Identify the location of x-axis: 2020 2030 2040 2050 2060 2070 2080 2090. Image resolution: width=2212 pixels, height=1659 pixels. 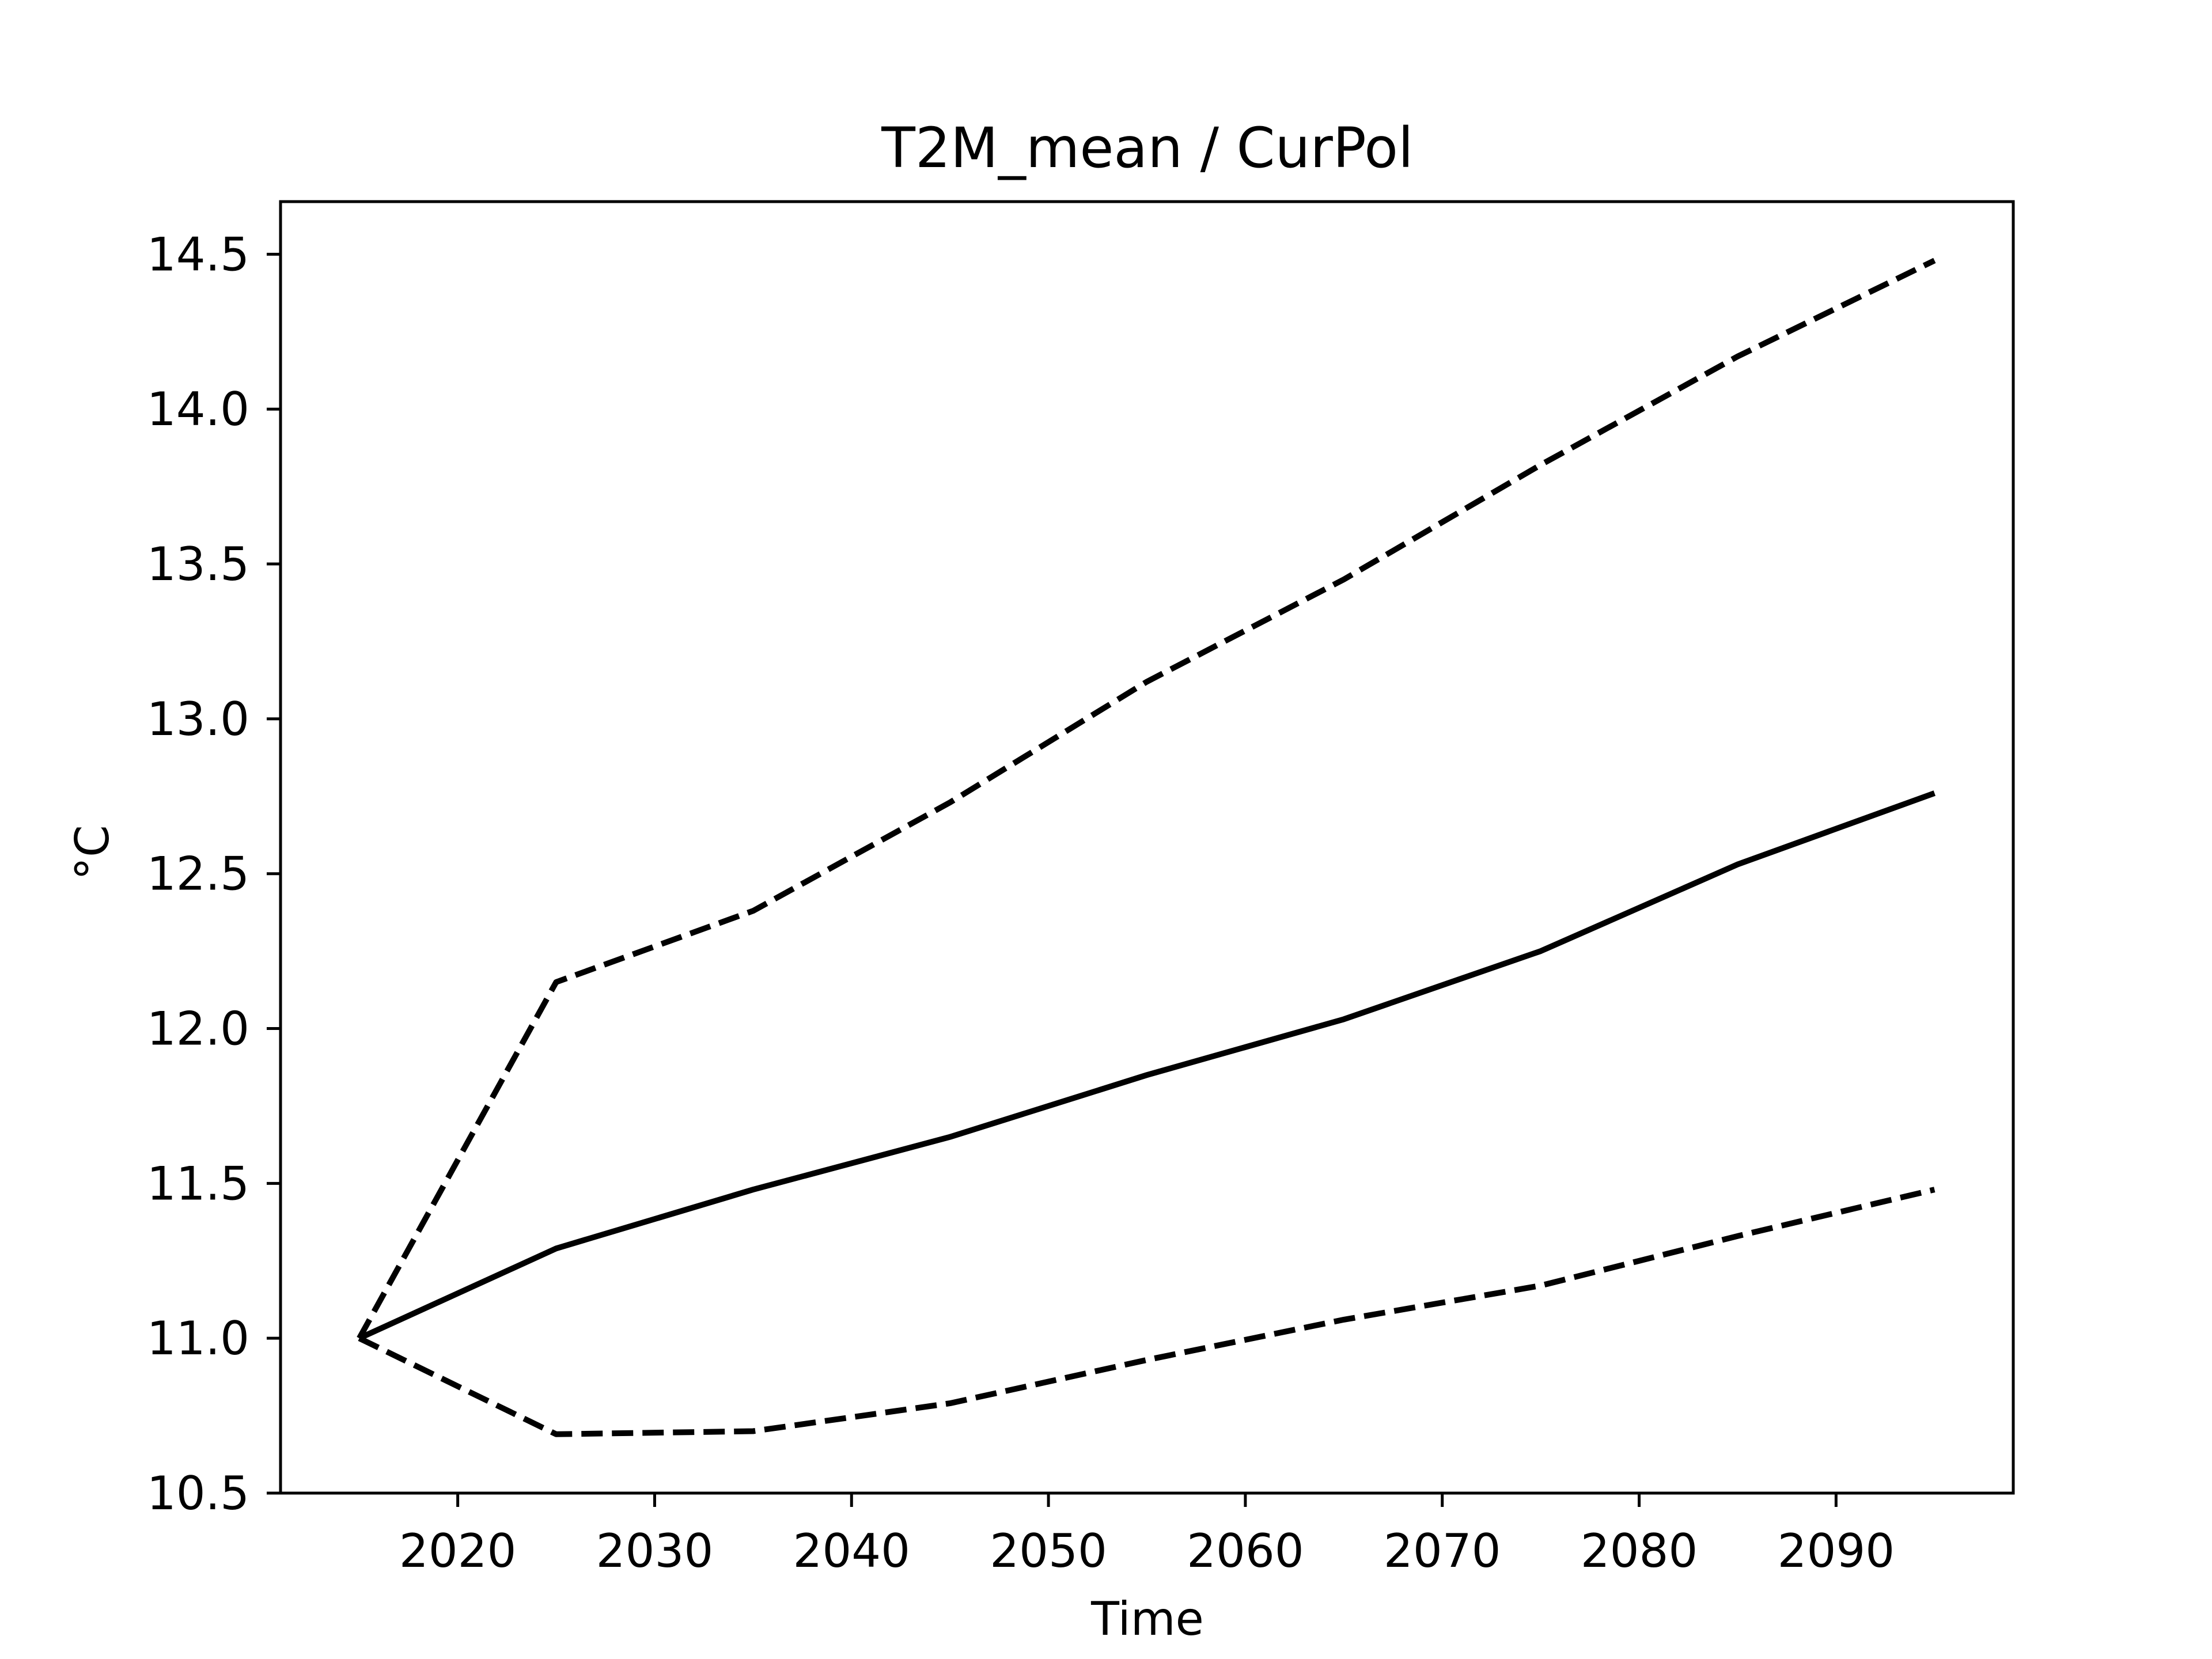
(1147, 1535).